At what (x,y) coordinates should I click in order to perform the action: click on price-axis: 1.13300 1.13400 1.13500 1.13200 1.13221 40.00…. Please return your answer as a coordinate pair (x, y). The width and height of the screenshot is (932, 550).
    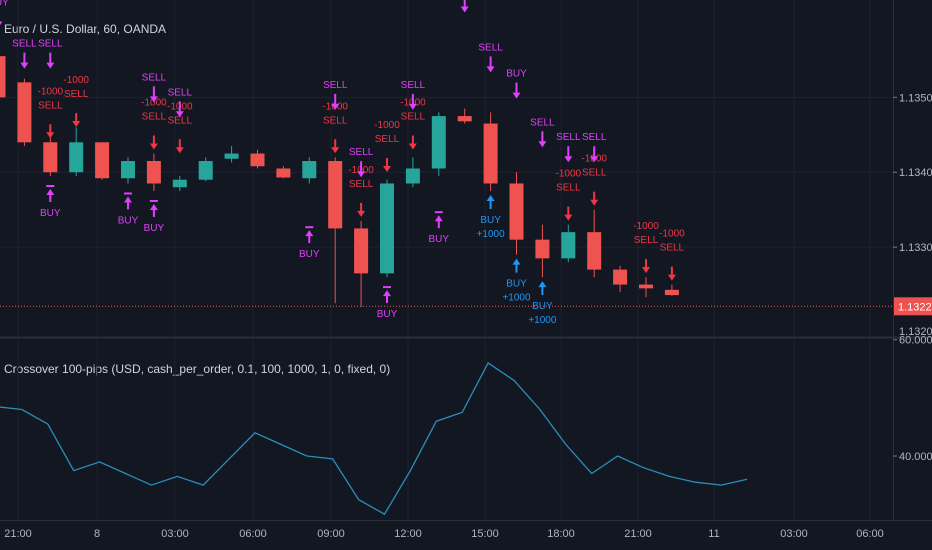
    Looking at the image, I should click on (912, 277).